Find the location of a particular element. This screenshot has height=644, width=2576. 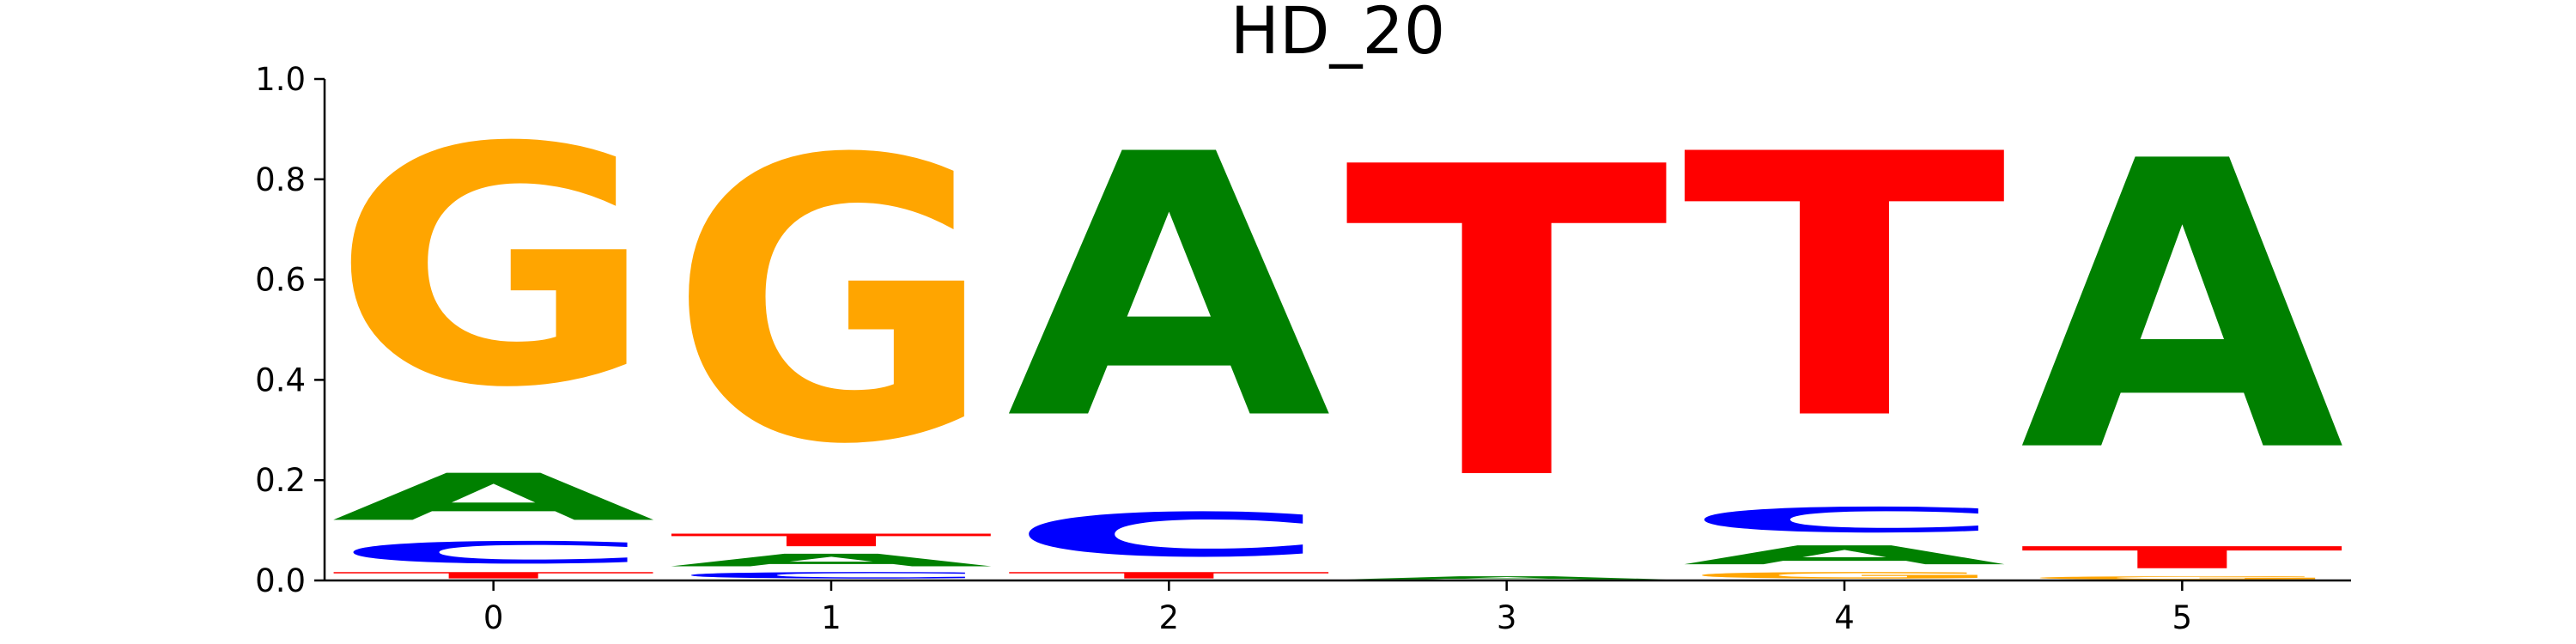

x-tick-label: 3 is located at coordinates (1507, 618).